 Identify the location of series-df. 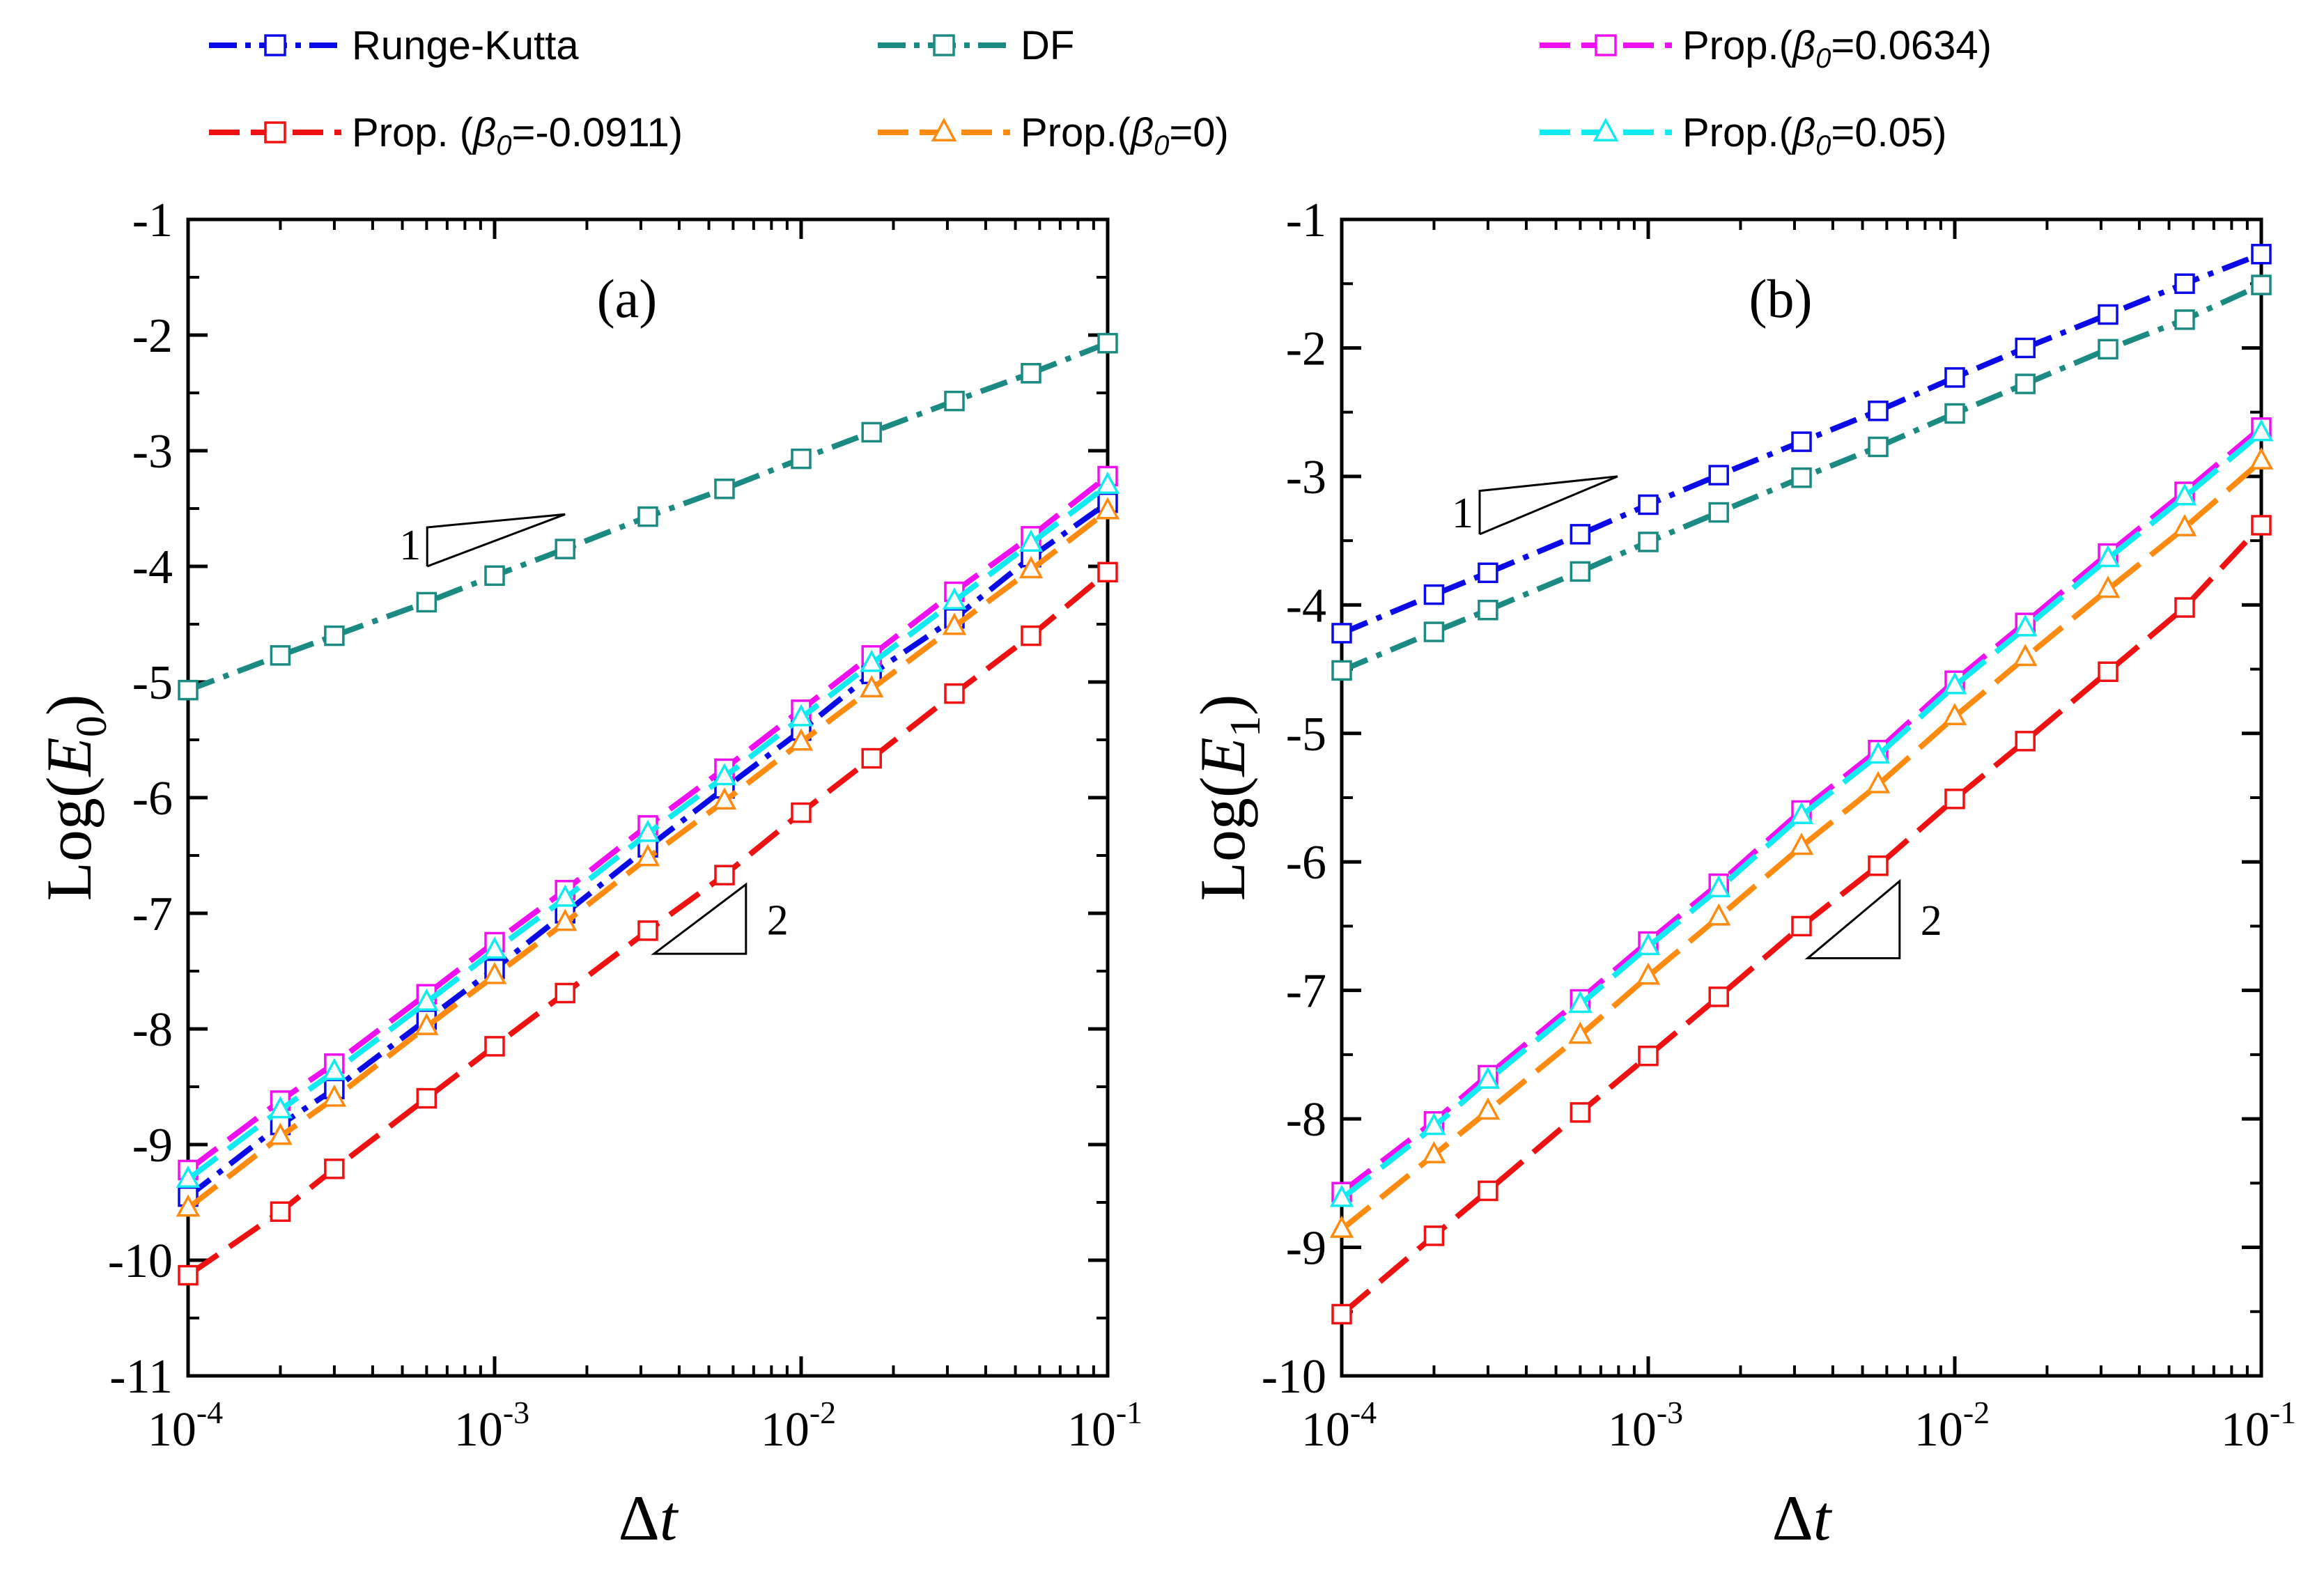
(1801, 477).